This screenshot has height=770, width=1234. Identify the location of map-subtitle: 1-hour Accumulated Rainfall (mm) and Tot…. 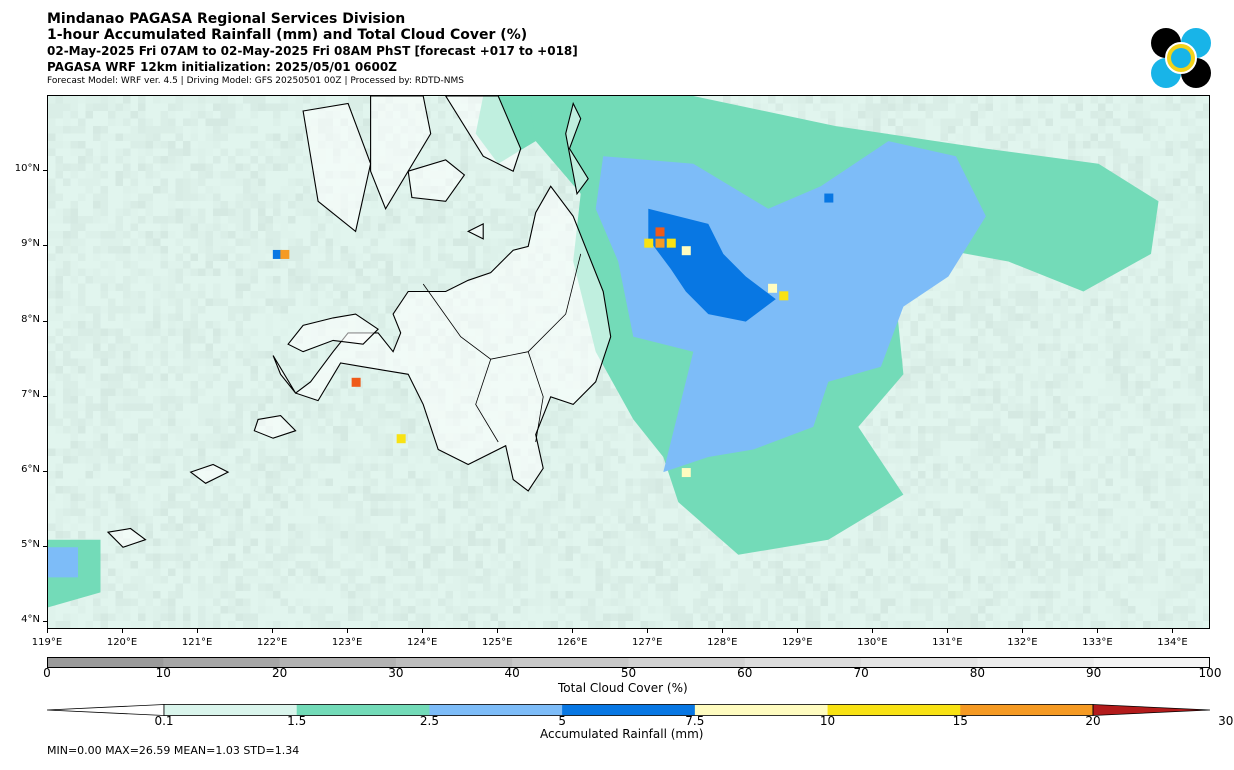
(287, 35).